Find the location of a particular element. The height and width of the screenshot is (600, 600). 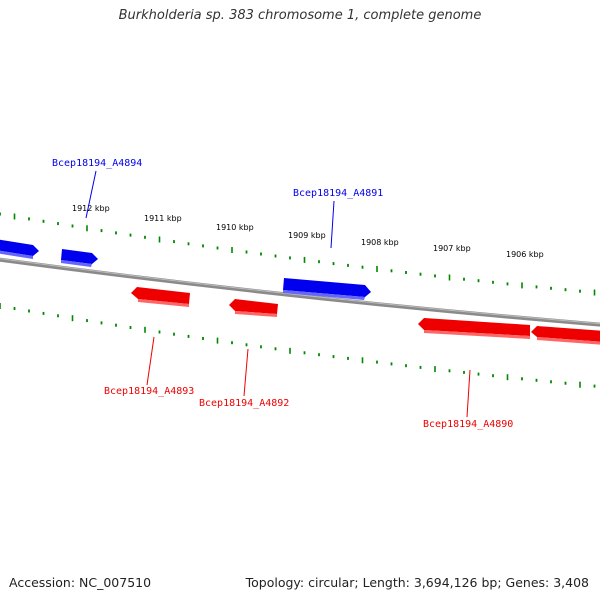

gene-arrow-bcep18194-a4893 is located at coordinates (160, 297).